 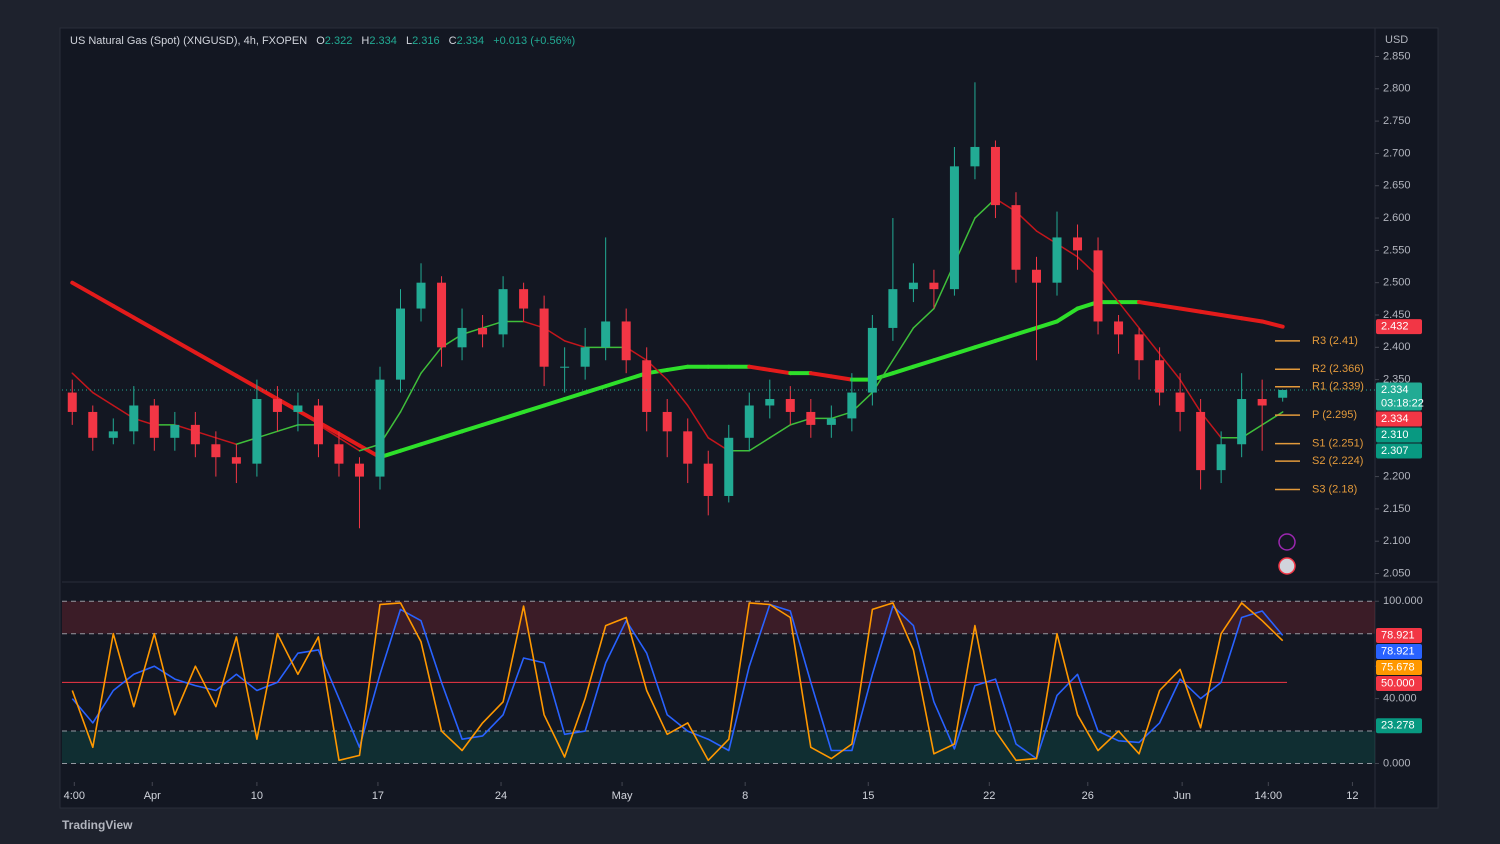 What do you see at coordinates (1397, 218) in the screenshot?
I see `y-tick-label: 2.600` at bounding box center [1397, 218].